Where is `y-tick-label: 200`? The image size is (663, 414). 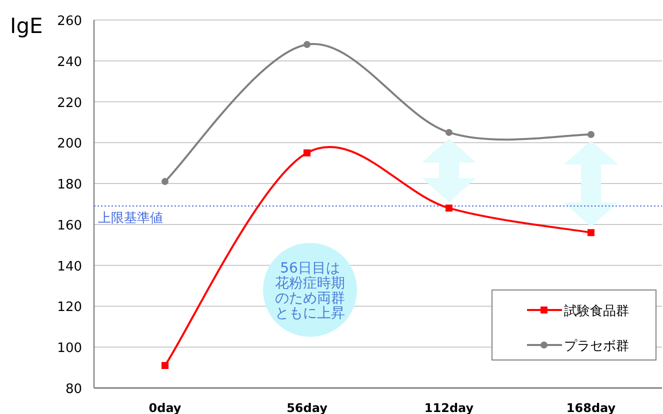 y-tick-label: 200 is located at coordinates (69, 144).